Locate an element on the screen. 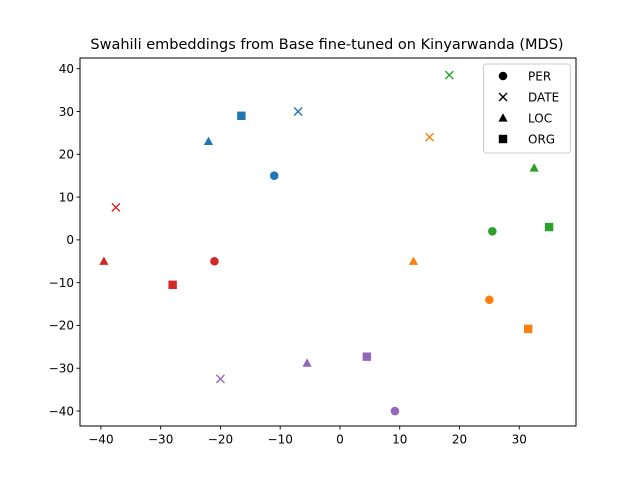  data-point-orange-x is located at coordinates (430, 137).